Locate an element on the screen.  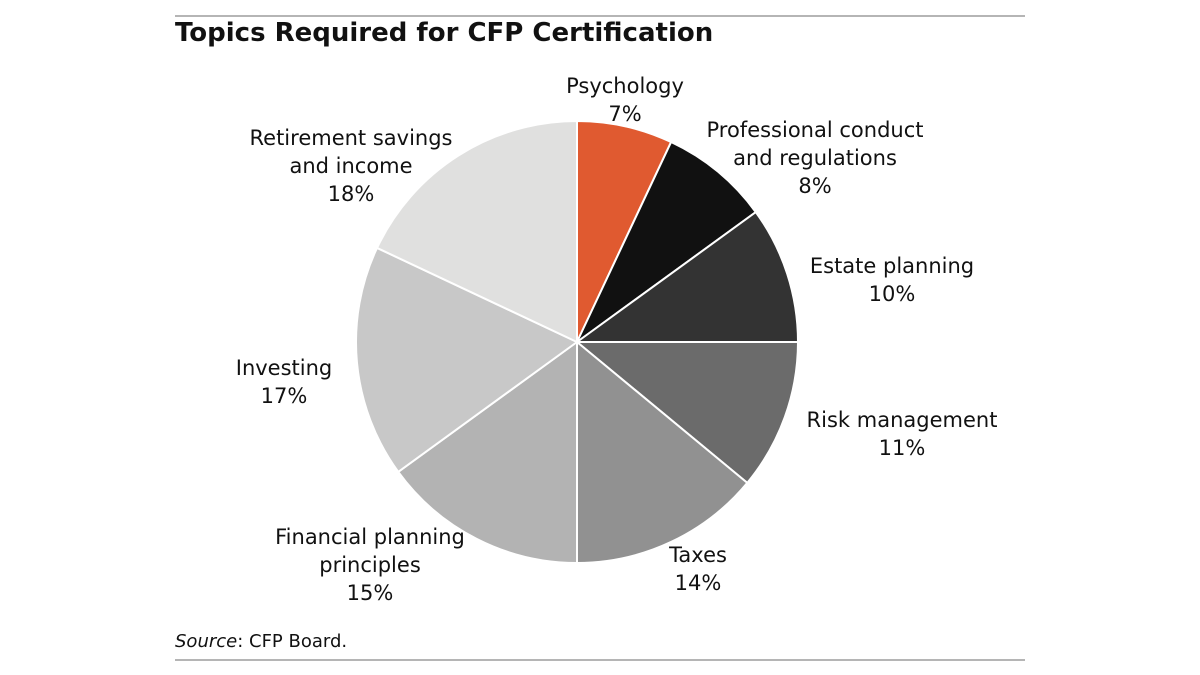
slice-name: Professional conduct is located at coordinates (815, 130).